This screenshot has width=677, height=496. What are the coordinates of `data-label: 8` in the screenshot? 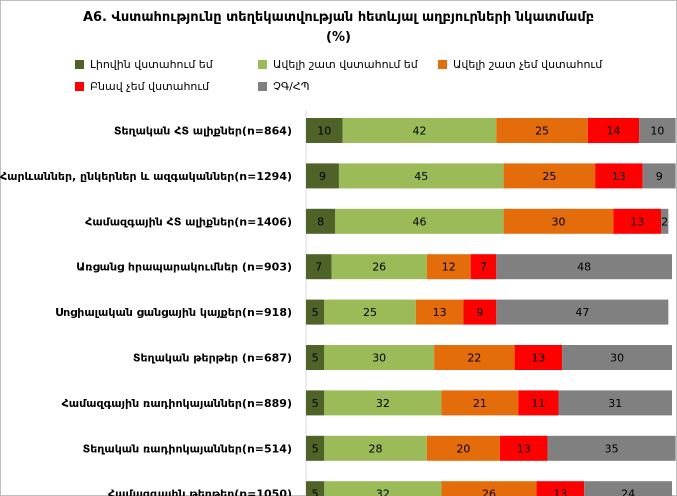 It's located at (320, 221).